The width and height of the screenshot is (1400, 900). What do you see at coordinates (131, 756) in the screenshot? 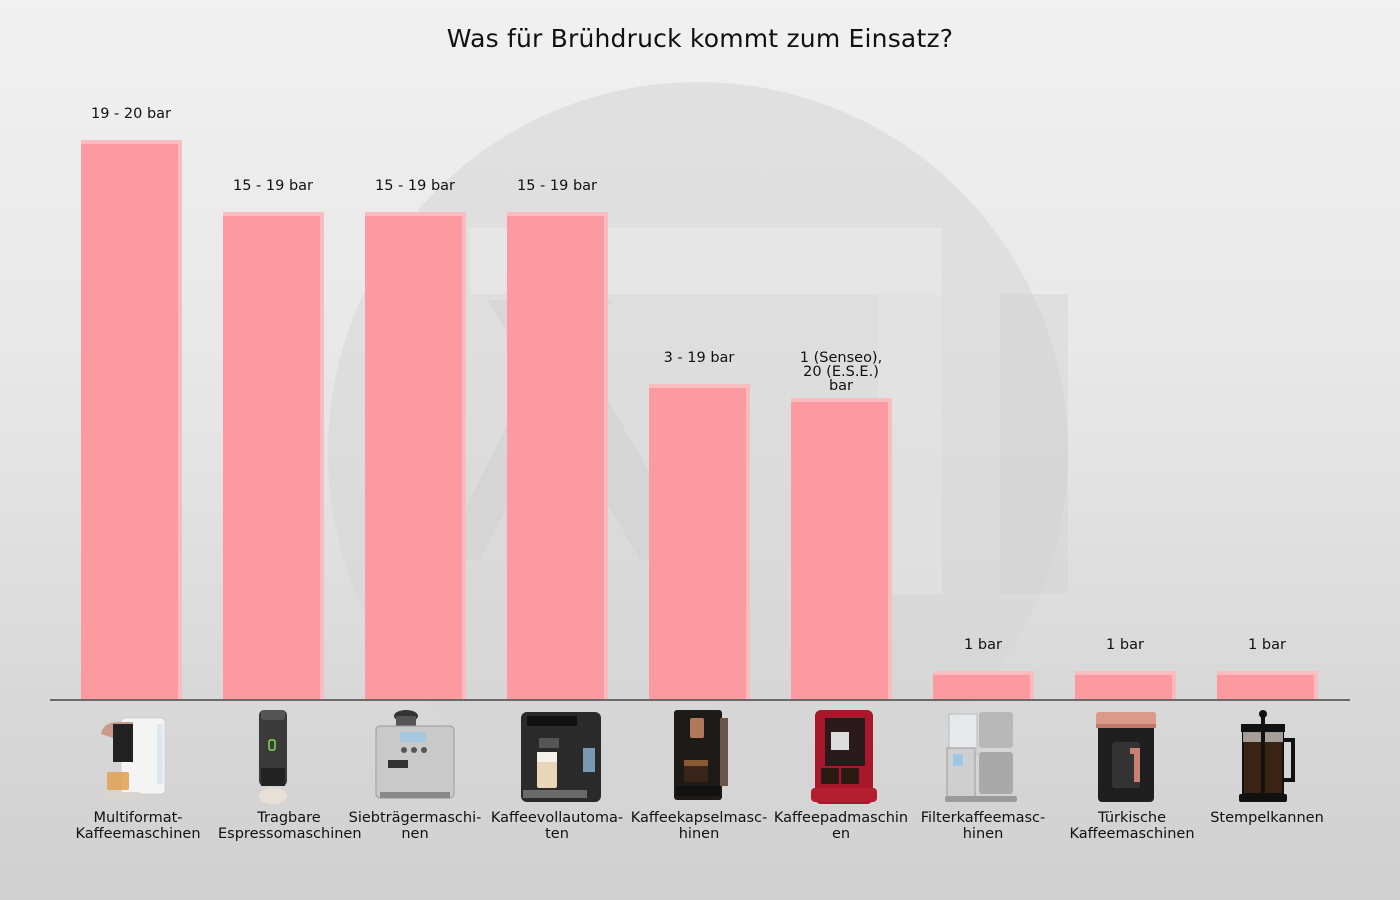
I see `multiformat-coffee-machine-icon` at bounding box center [131, 756].